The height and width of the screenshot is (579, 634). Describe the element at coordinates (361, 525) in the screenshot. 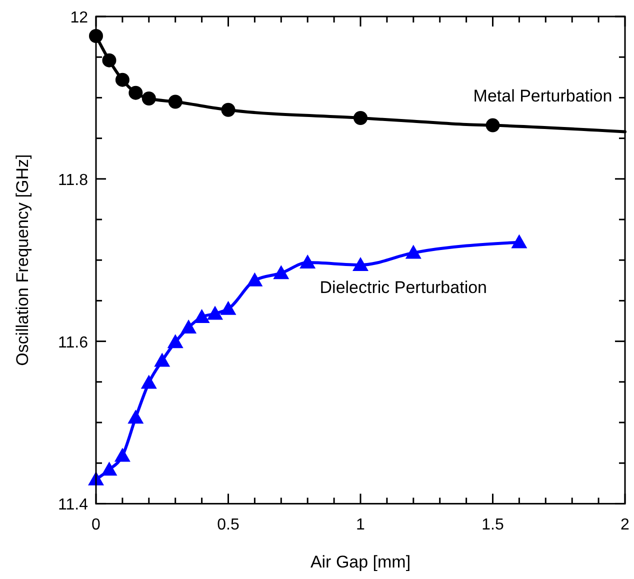

I see `x-tick-label: 1` at that location.